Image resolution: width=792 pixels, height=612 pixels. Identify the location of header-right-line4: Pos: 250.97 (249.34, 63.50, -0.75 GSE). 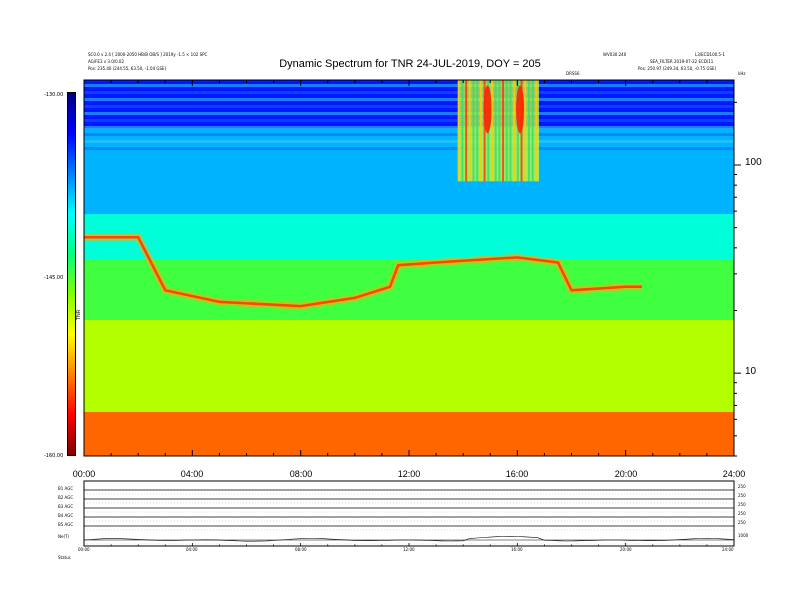
(677, 68).